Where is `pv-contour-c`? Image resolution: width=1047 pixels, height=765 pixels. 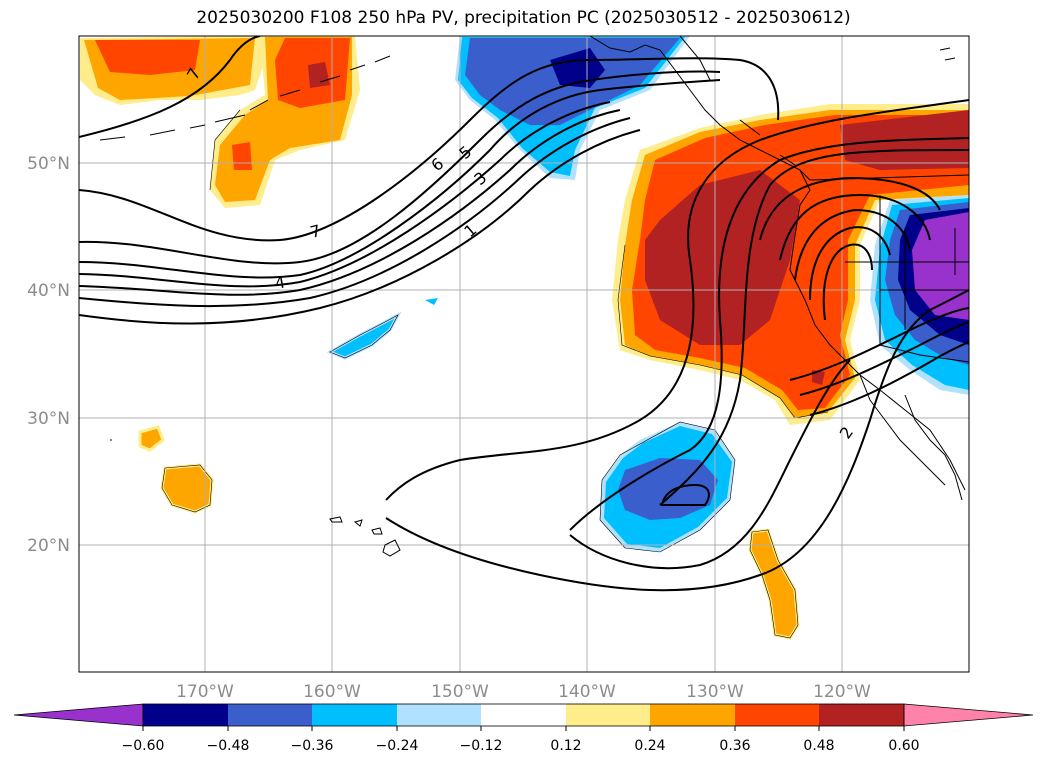
pv-contour-c is located at coordinates (345, 194).